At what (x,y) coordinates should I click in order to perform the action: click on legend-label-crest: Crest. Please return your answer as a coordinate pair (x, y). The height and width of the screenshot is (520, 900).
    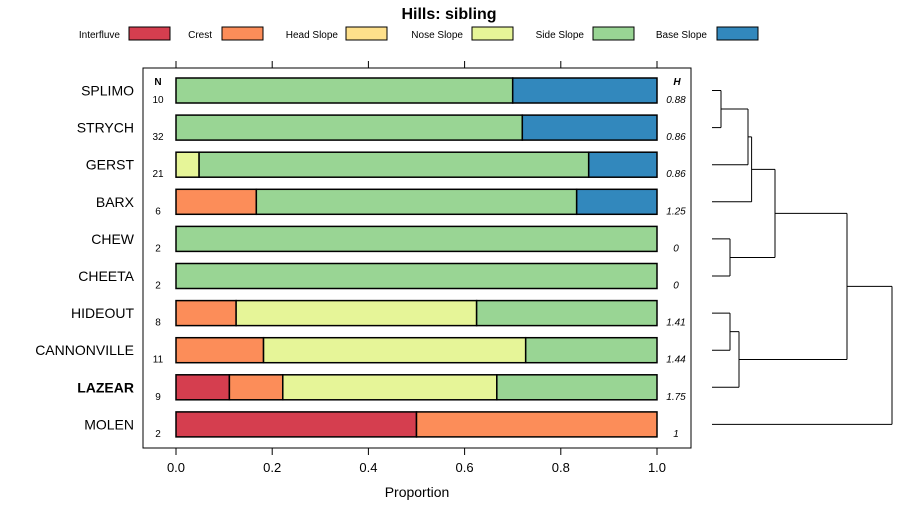
    Looking at the image, I should click on (200, 35).